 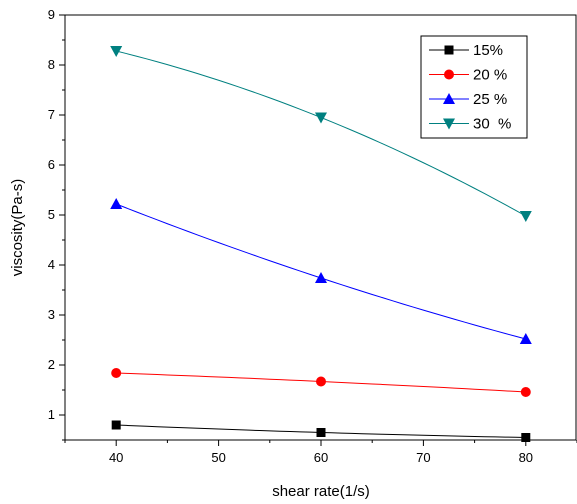 I want to click on y-tick-label: 5, so click(x=51, y=214).